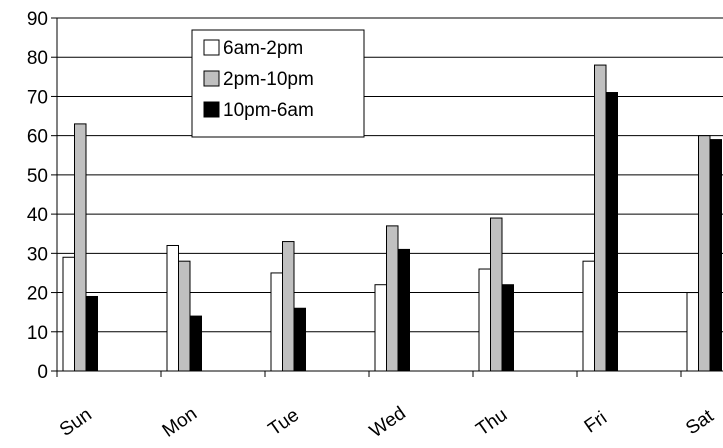 The image size is (723, 448). I want to click on x-tick-label: Wed, so click(388, 422).